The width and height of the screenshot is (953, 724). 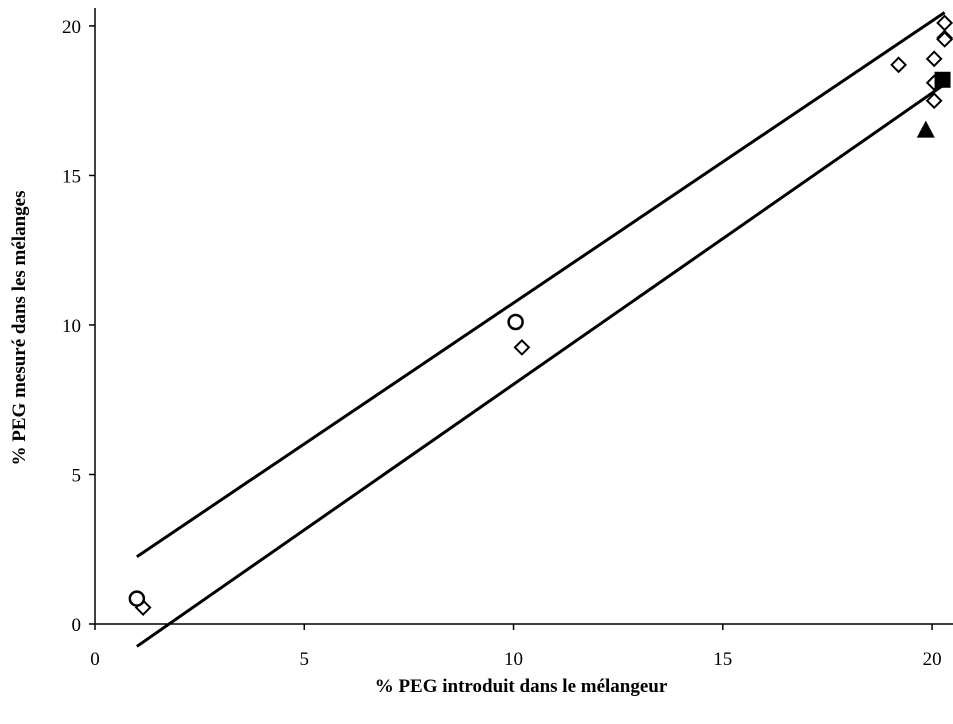 What do you see at coordinates (942, 79) in the screenshot?
I see `square-point` at bounding box center [942, 79].